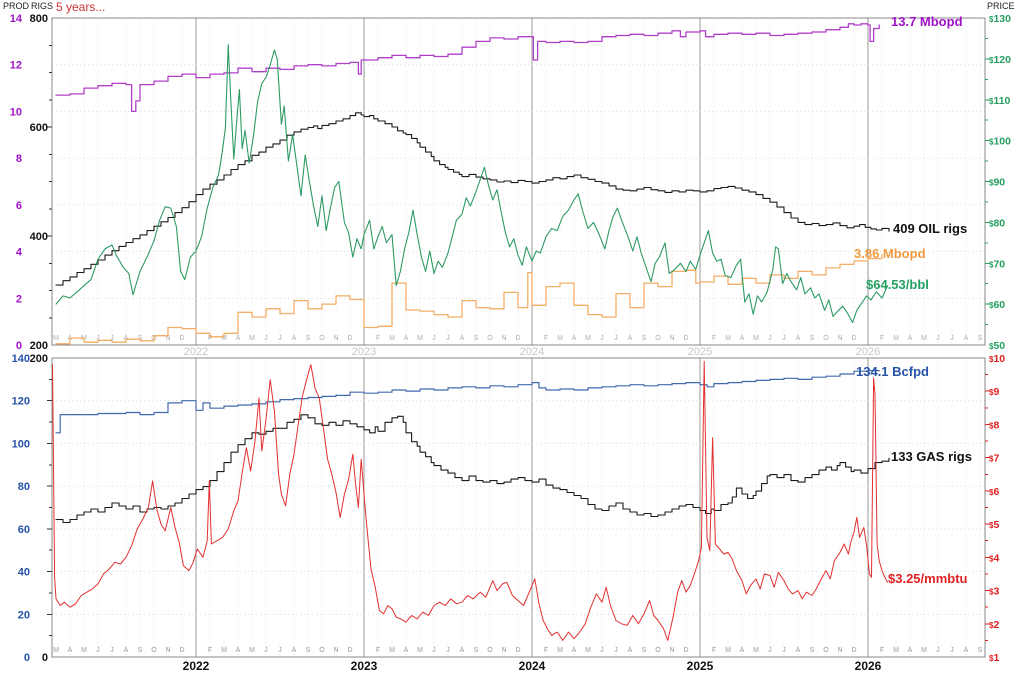 This screenshot has width=1020, height=676. Describe the element at coordinates (42, 6) in the screenshot. I see `rigs-axis-title: RIGS` at that location.